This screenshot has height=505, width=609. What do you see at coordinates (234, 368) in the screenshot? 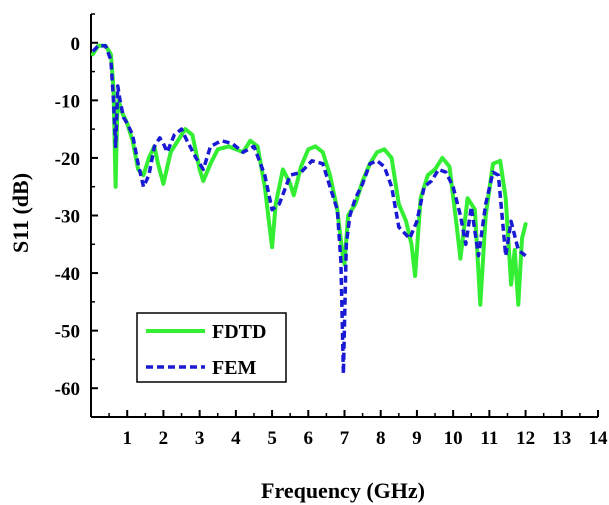
I see `legend-label-fem: FEM` at bounding box center [234, 368].